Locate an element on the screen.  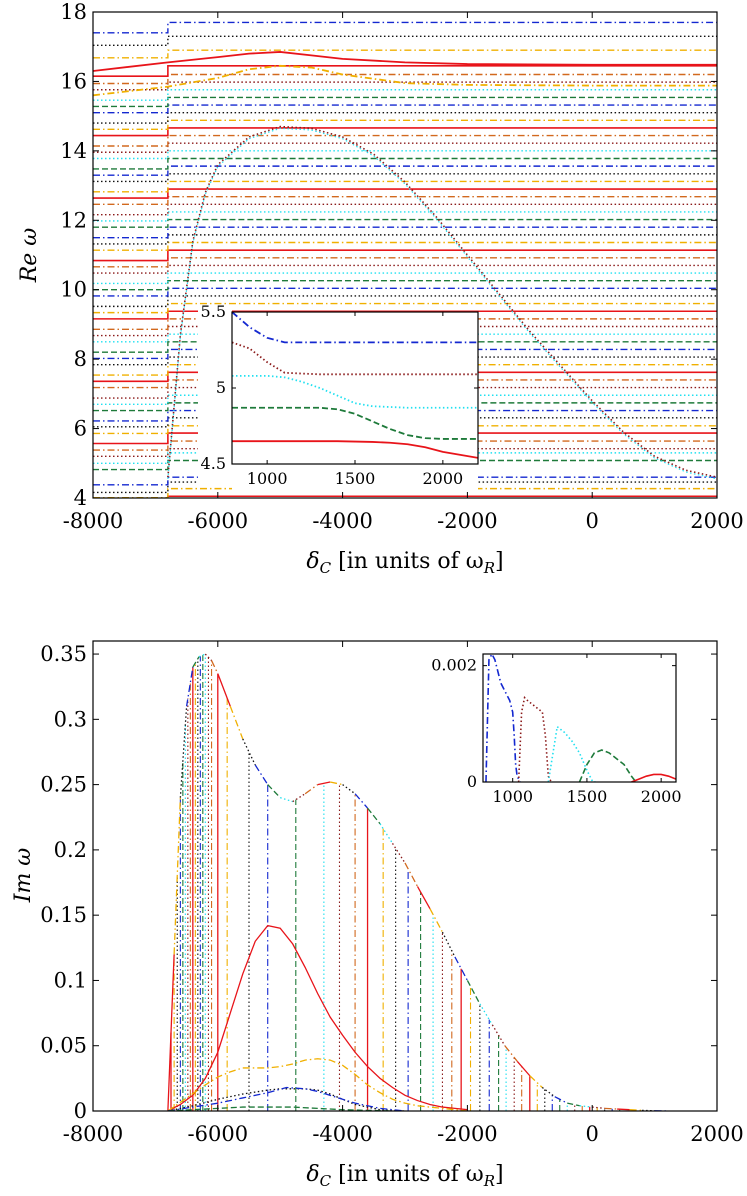
bottom-inset-axes: 1000 1500 2000 0 0.002 is located at coordinates (556, 729).